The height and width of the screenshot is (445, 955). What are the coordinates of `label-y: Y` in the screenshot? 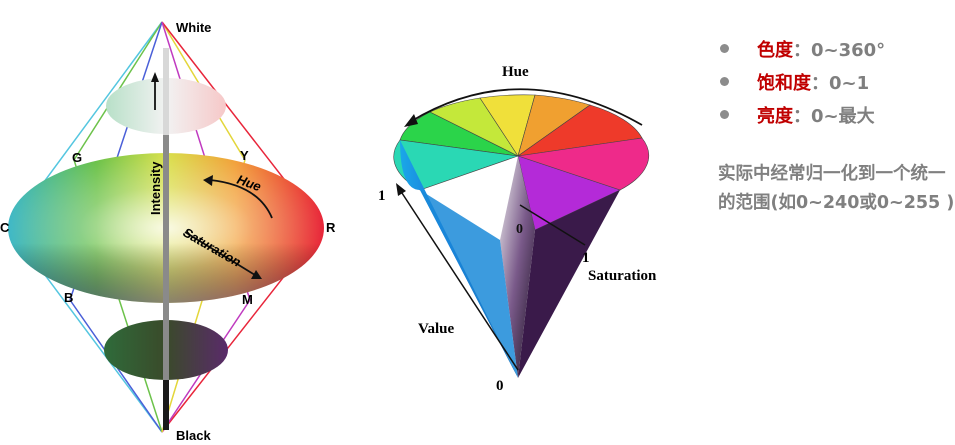 It's located at (244, 155).